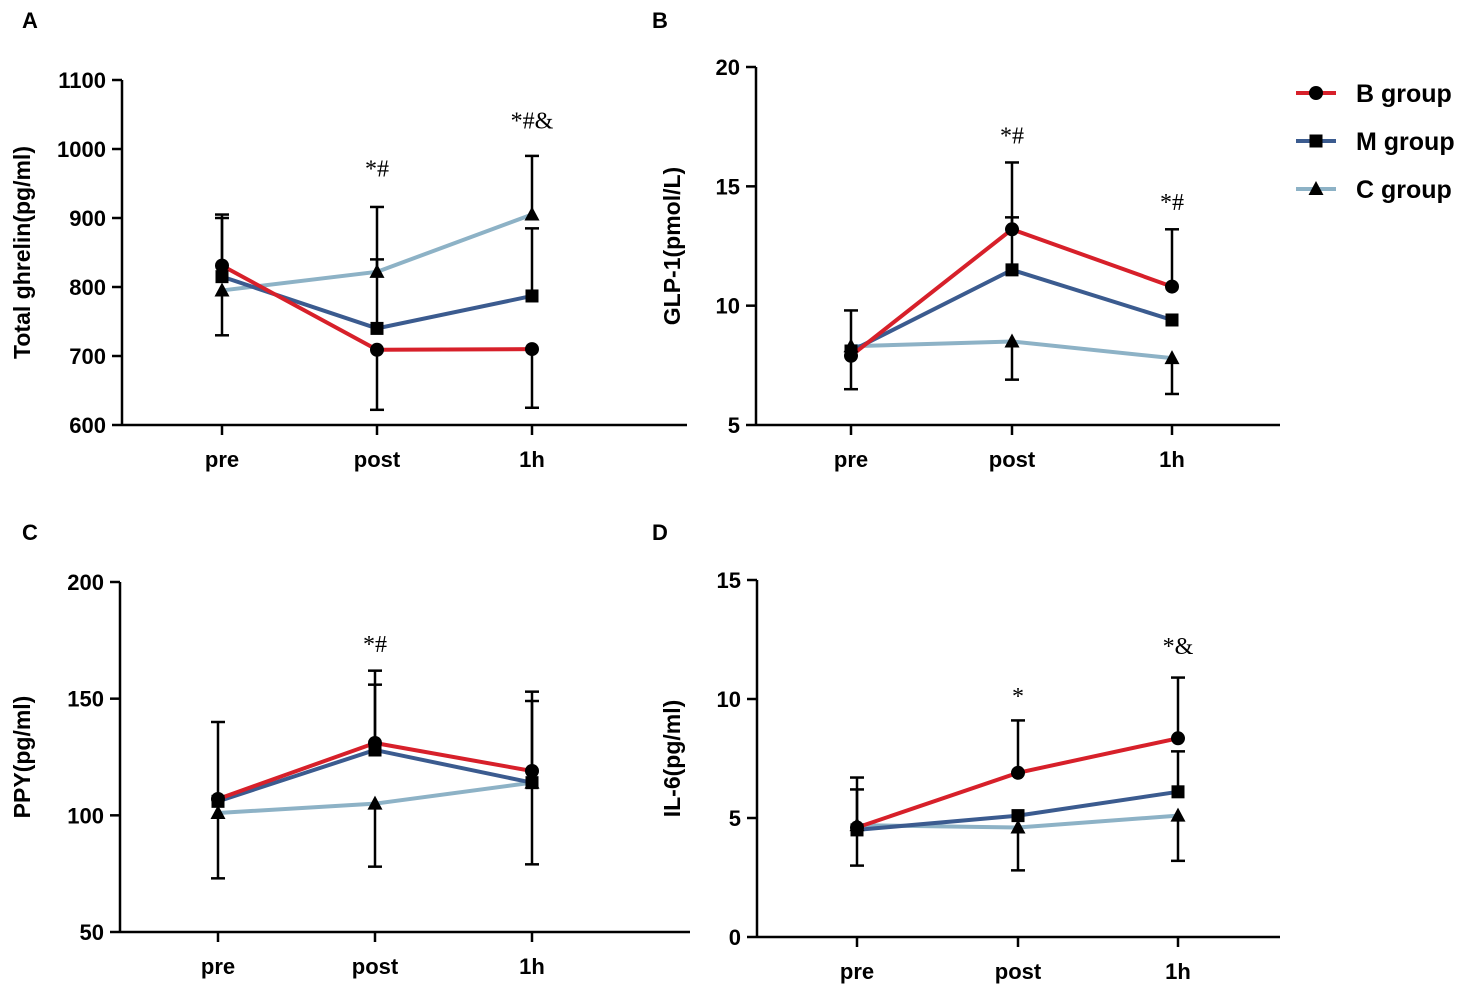 This screenshot has width=1476, height=989. Describe the element at coordinates (660, 20) in the screenshot. I see `panel-label: B` at that location.